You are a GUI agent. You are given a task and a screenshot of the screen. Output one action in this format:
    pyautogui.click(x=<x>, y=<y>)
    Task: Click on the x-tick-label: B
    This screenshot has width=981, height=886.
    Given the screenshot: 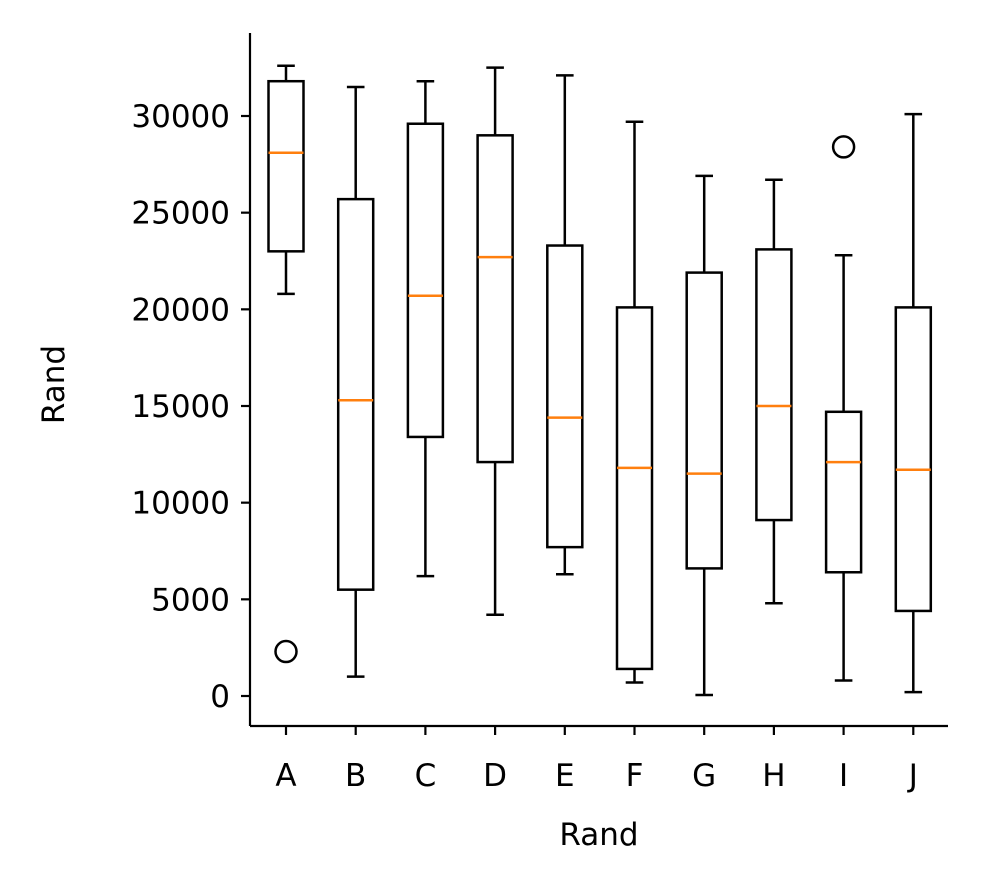 What is the action you would take?
    pyautogui.click(x=355, y=776)
    